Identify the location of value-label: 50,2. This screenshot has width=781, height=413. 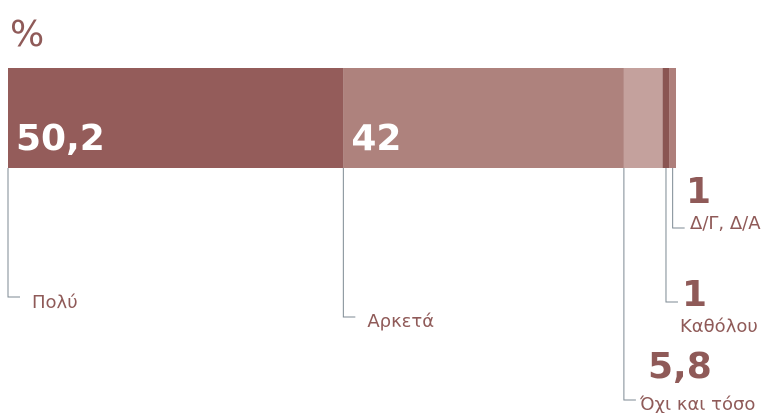
(60, 138).